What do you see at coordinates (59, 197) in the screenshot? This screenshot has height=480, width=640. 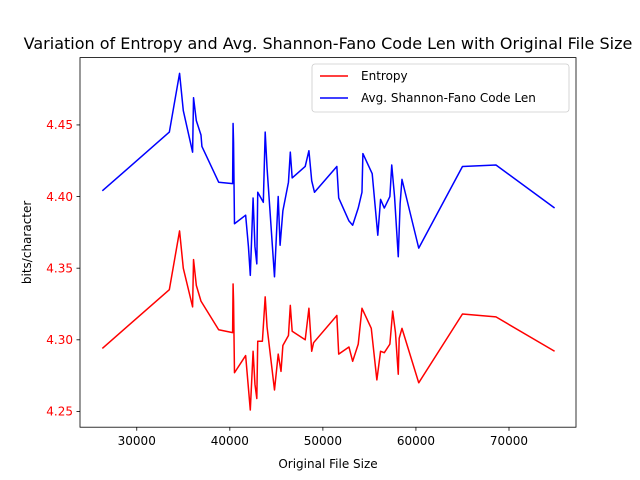 I see `y-tick-label: 4.40` at bounding box center [59, 197].